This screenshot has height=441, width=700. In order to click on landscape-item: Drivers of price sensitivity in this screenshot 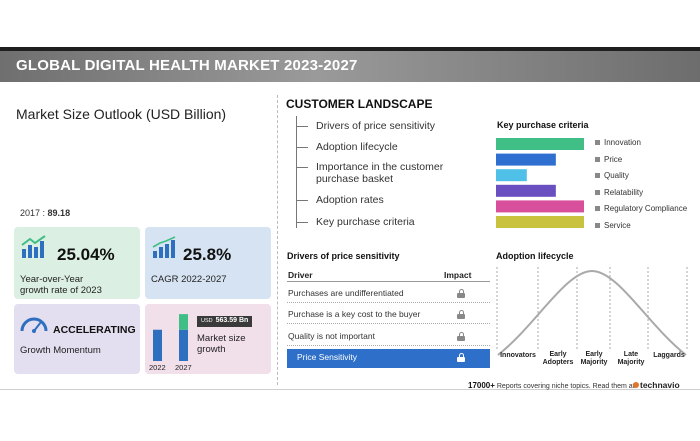, I will do `click(376, 126)`.